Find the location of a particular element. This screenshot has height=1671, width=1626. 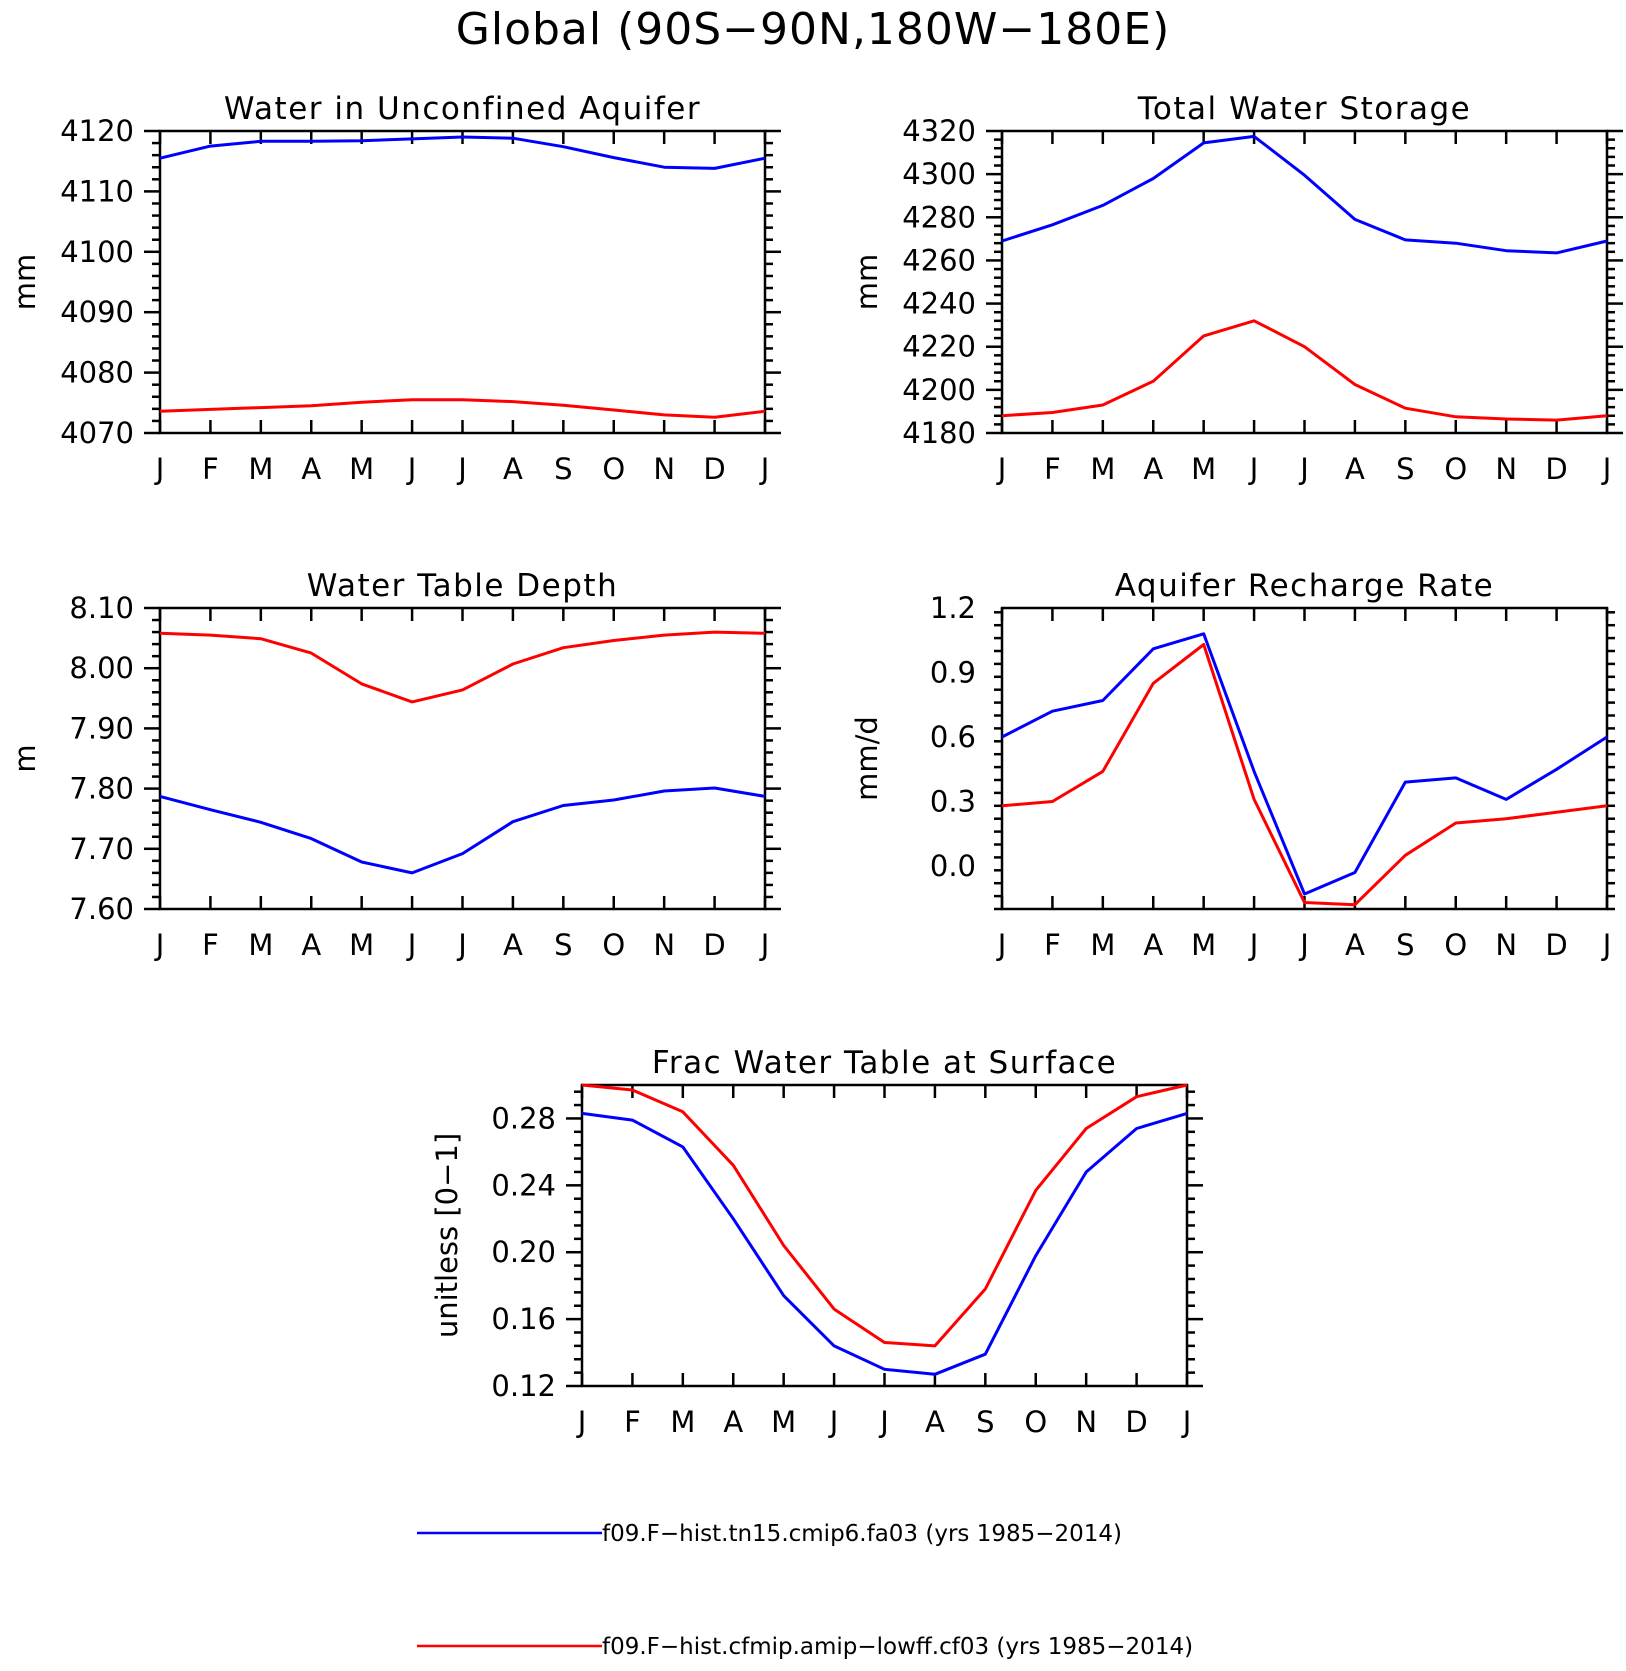

y-tick-label: 4240 is located at coordinates (939, 304).